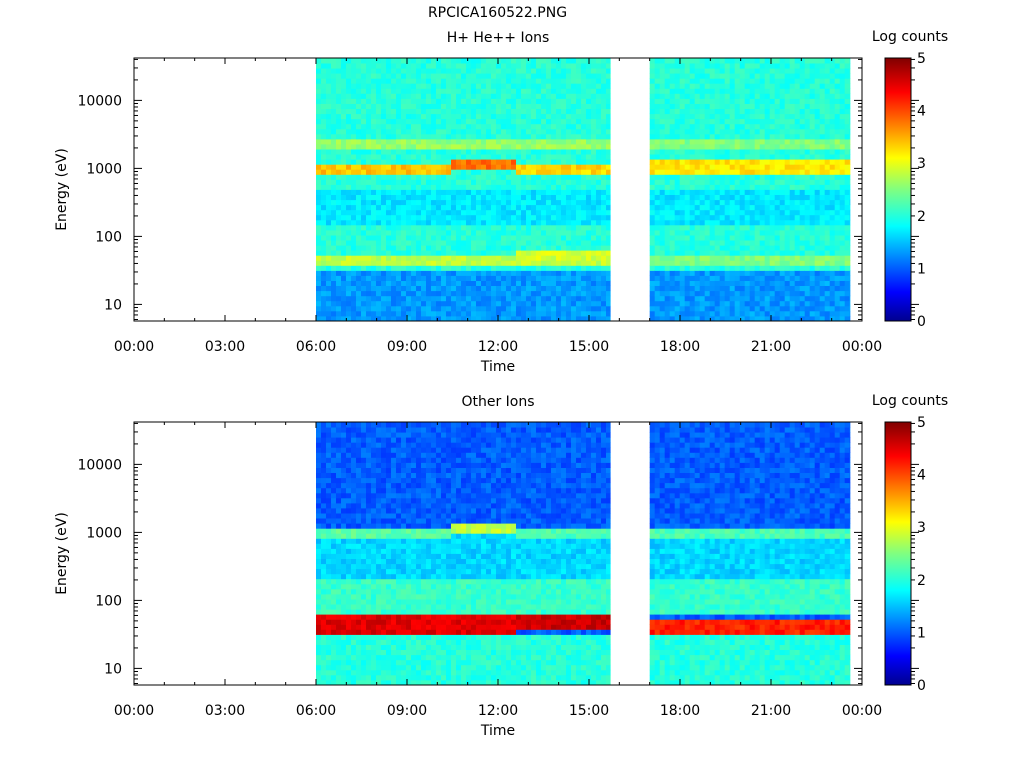 This screenshot has width=1024, height=768. Describe the element at coordinates (497, 402) in the screenshot. I see `chart-title: Other Ions` at that location.